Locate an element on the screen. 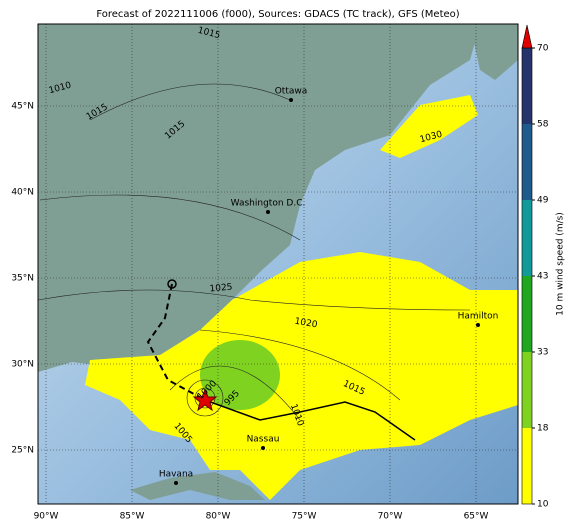  colorbar-label: 10 m wind speed (m/s) is located at coordinates (561, 264).